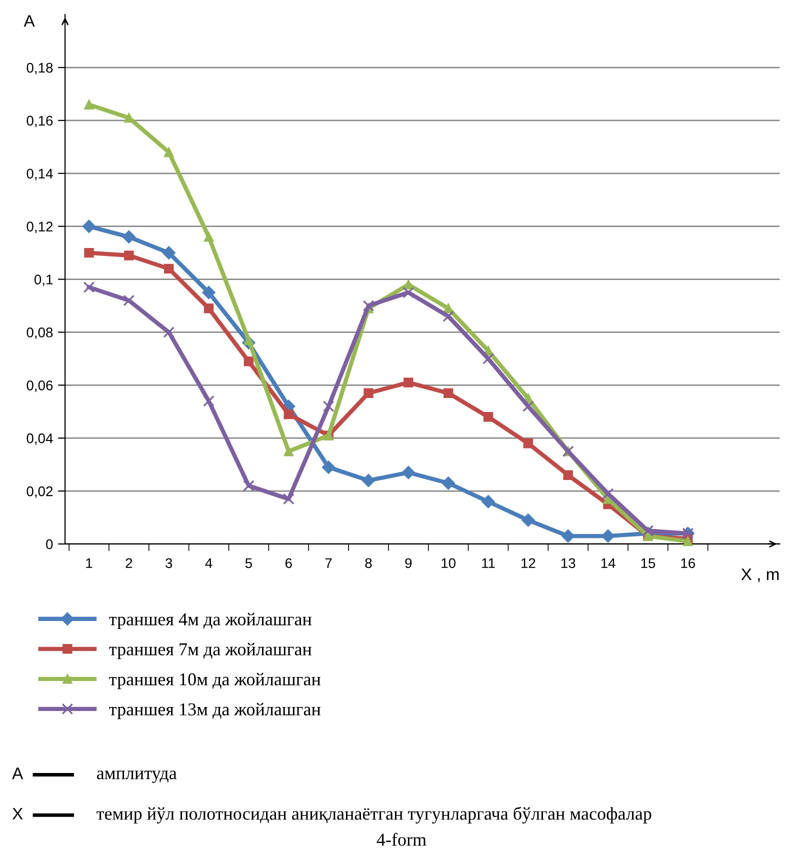 This screenshot has width=803, height=858. I want to click on x-tick-label: 10, so click(449, 563).